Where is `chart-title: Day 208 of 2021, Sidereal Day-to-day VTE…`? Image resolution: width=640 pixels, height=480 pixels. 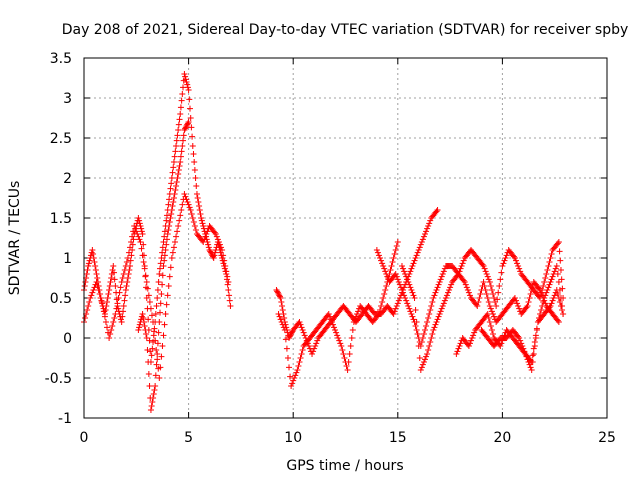
chart-title: Day 208 of 2021, Sidereal Day-to-day VTE… is located at coordinates (345, 30).